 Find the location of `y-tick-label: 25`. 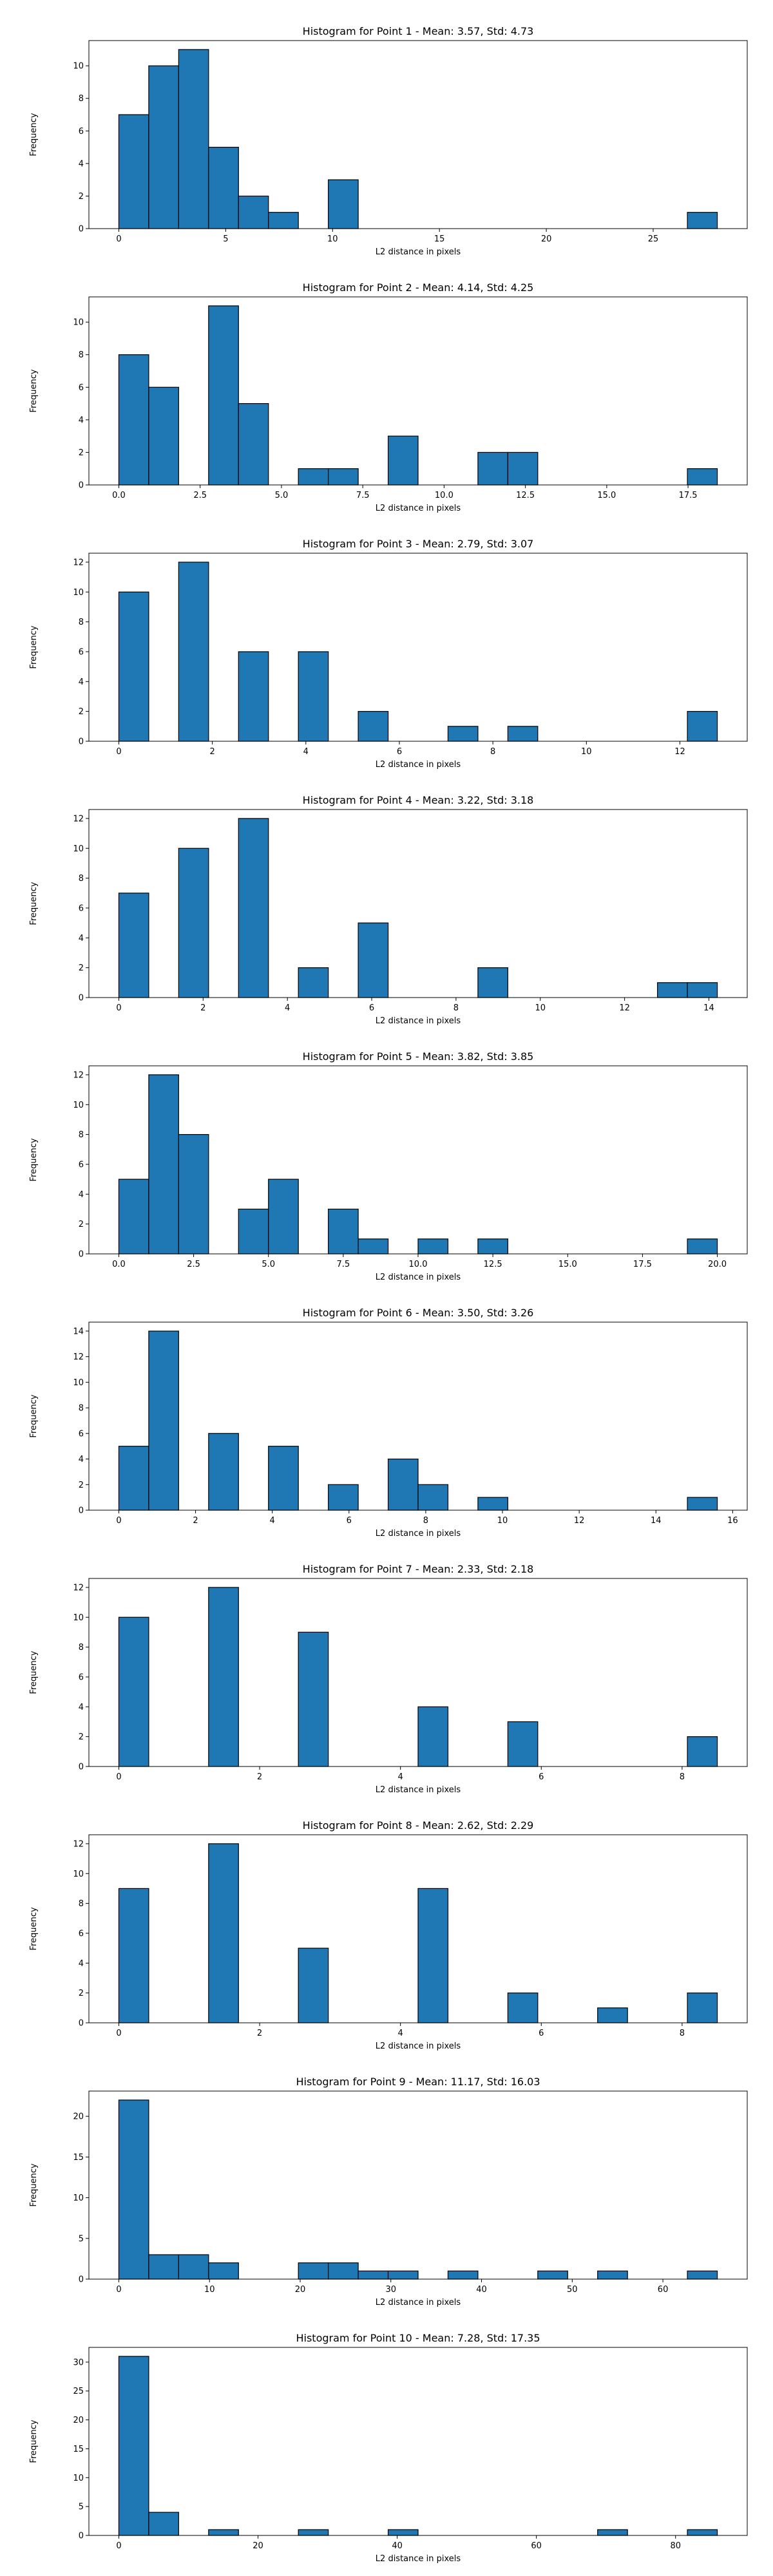

y-tick-label: 25 is located at coordinates (78, 2392).